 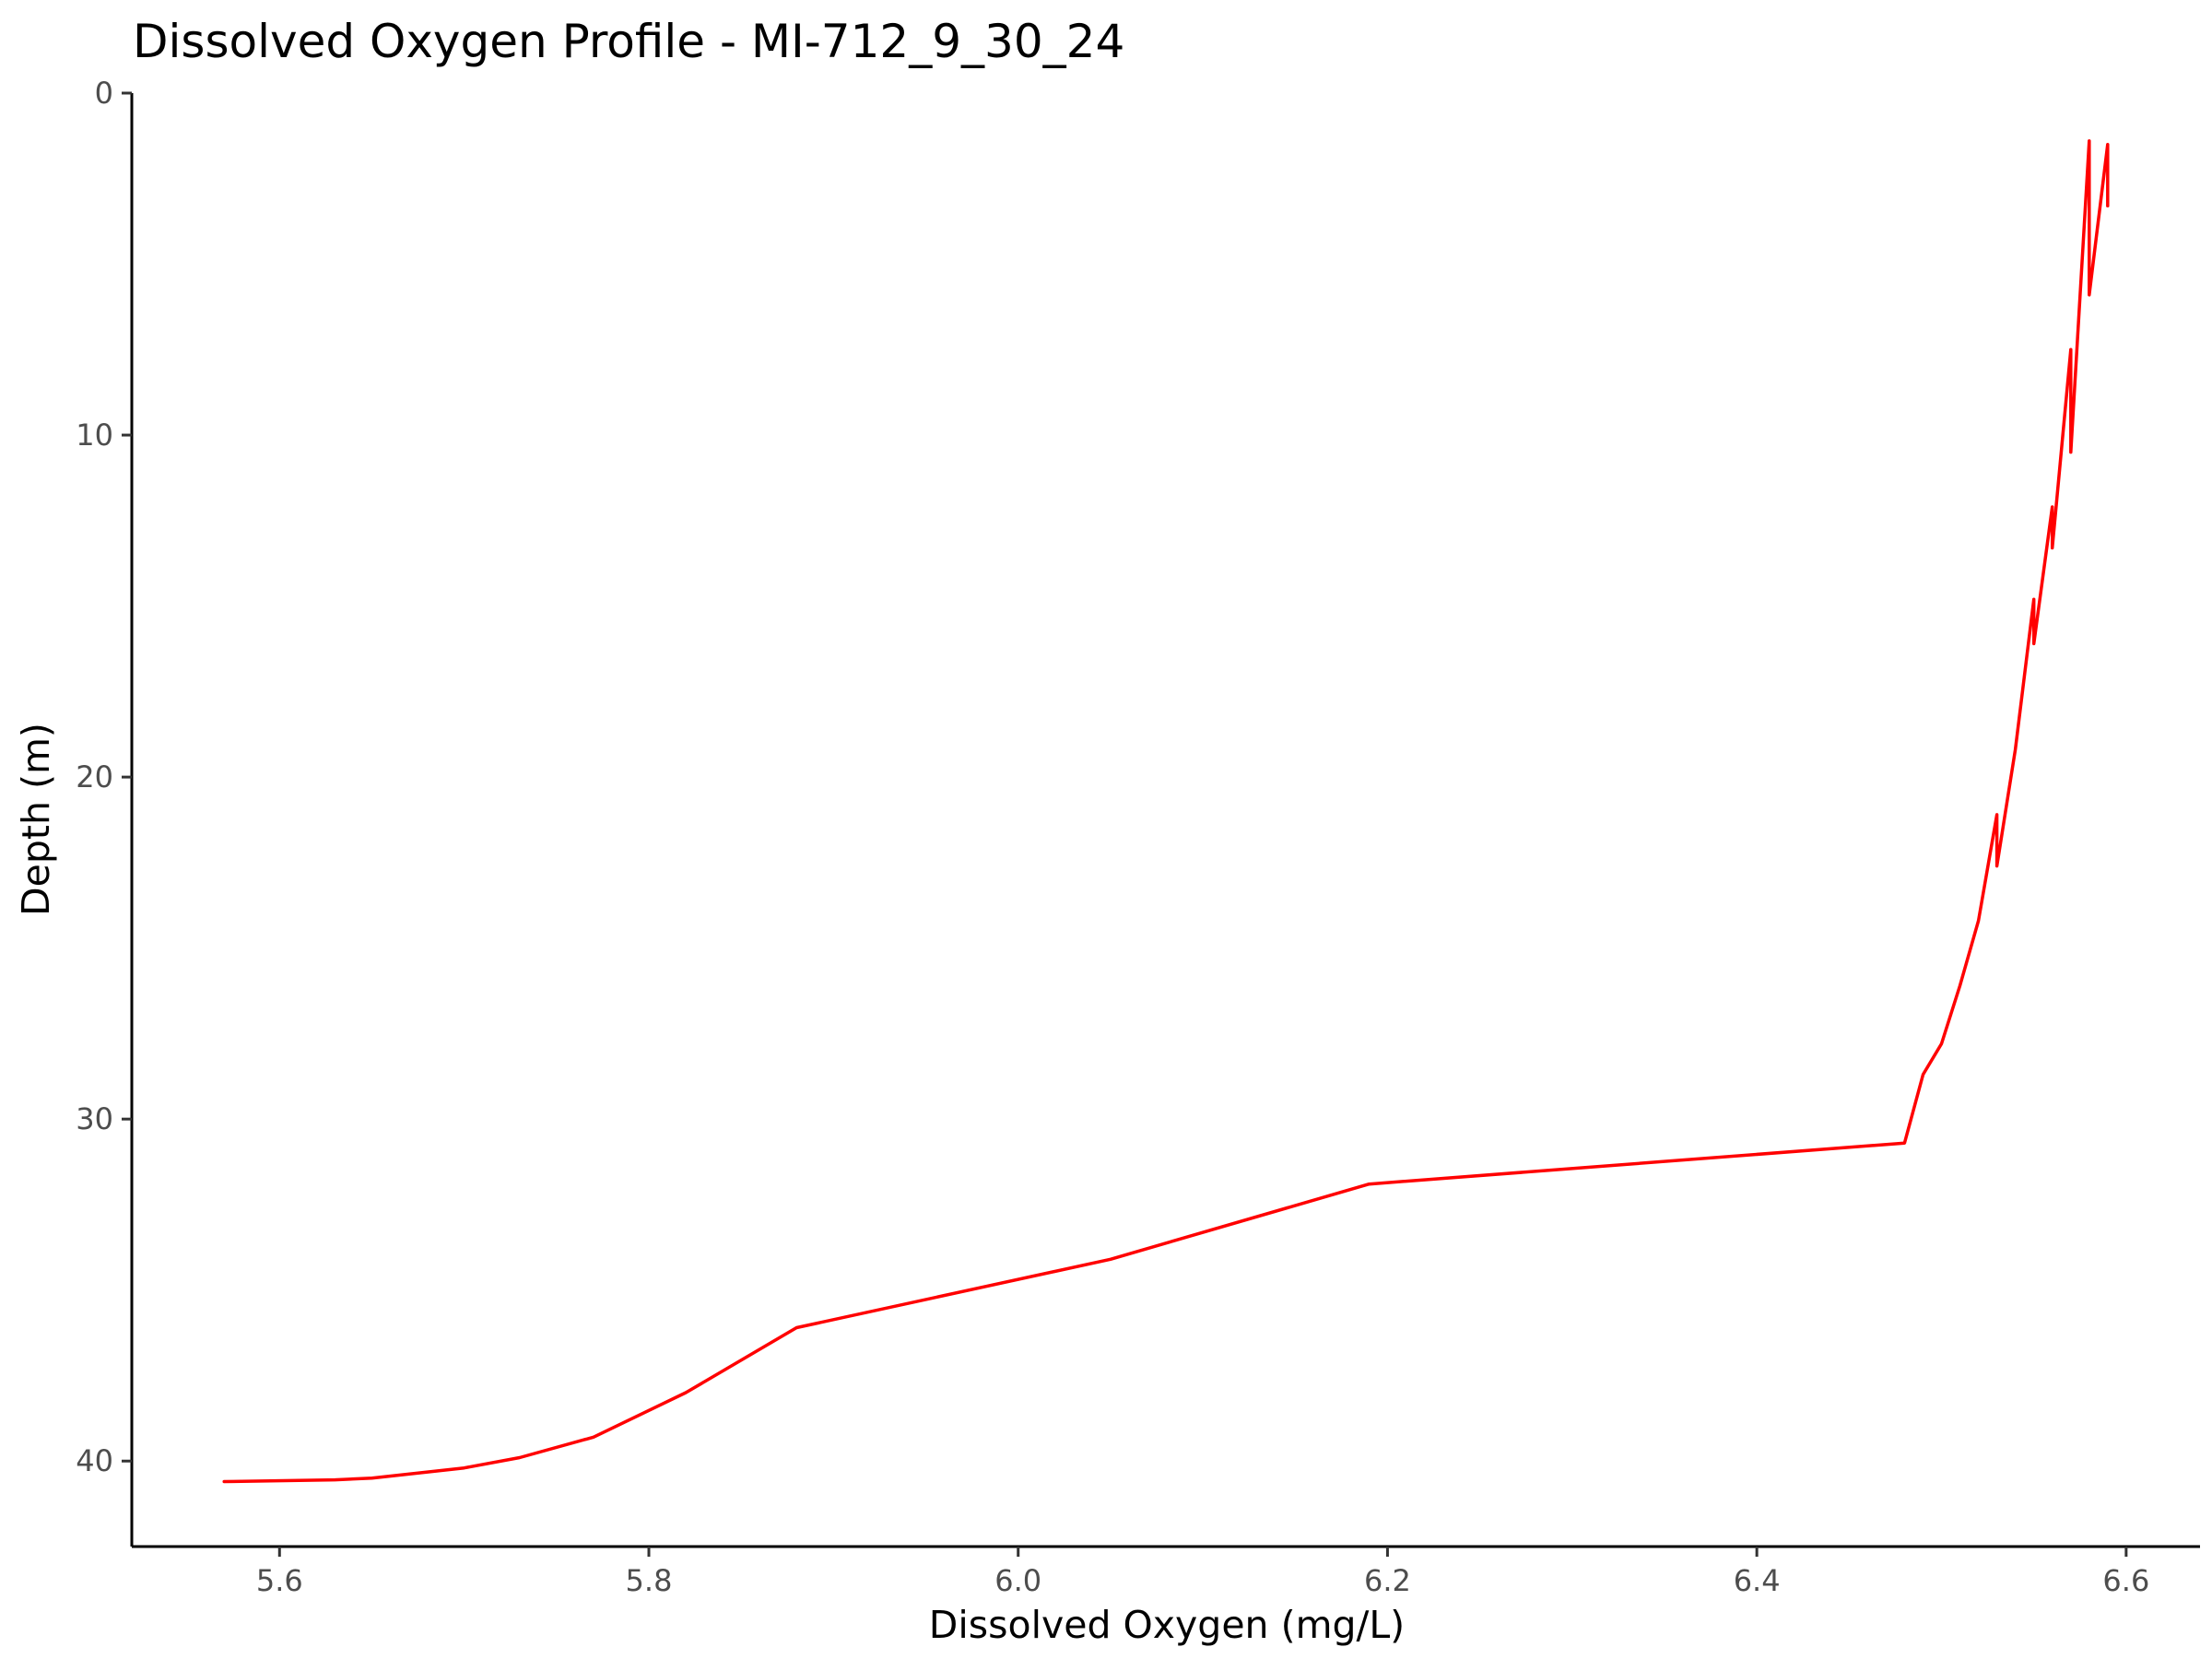 I want to click on x-axis: 5.6 5.8 6.0 6.2 6.4 6.6, so click(x=1166, y=1571).